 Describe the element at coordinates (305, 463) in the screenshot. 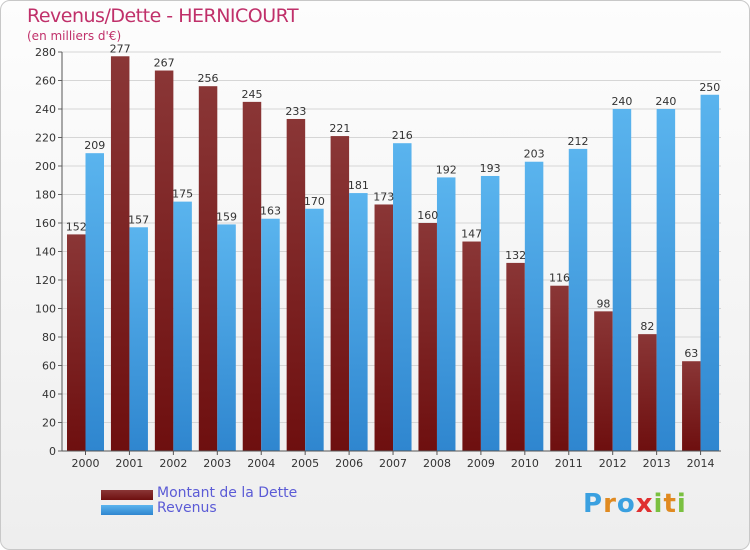

I see `x-tick-label: 2005` at that location.